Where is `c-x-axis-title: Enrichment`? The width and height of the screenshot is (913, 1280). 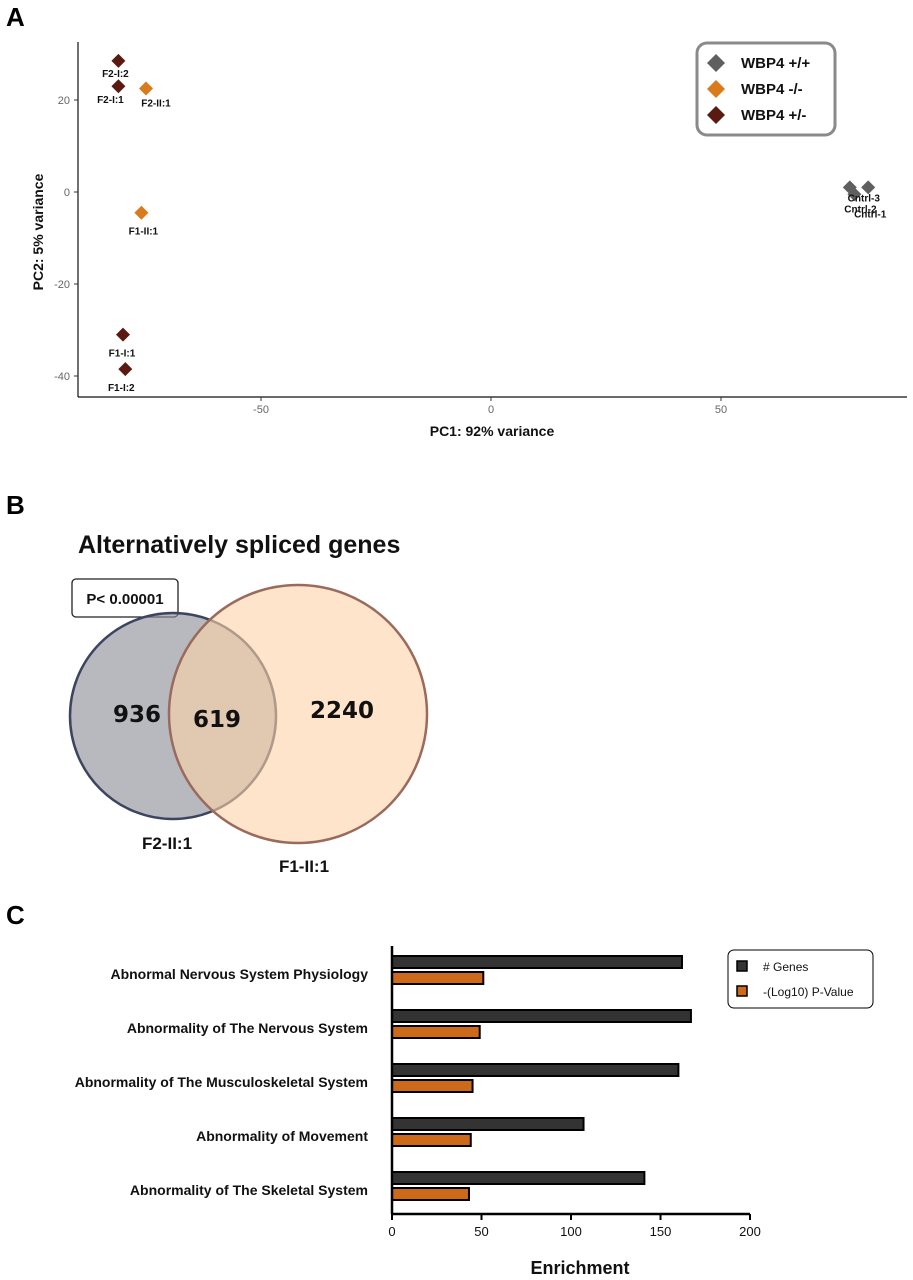
c-x-axis-title: Enrichment is located at coordinates (579, 1268).